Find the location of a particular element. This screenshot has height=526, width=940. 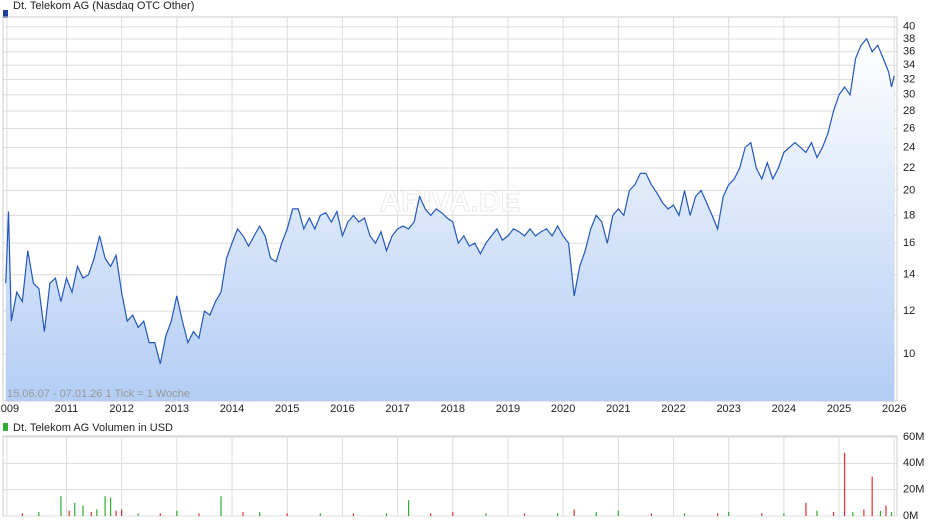

y-tick-label: 12 is located at coordinates (909, 311).